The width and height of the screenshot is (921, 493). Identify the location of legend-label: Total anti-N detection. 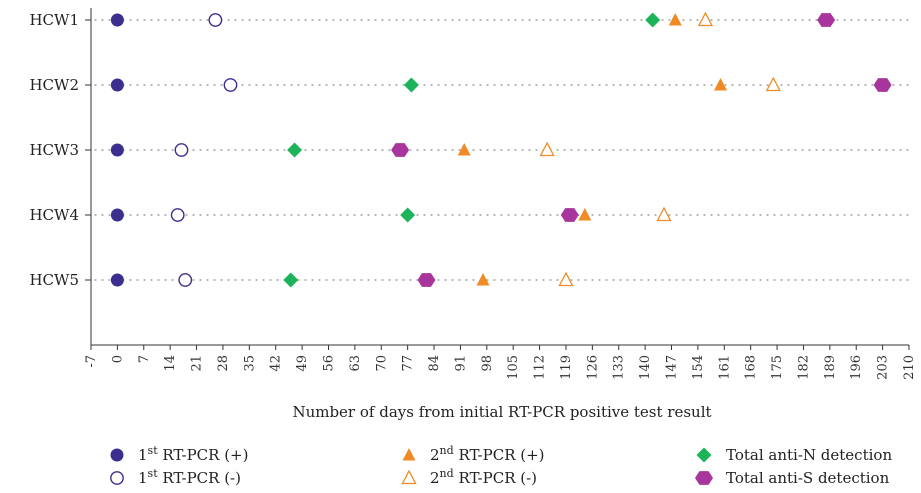
(809, 455).